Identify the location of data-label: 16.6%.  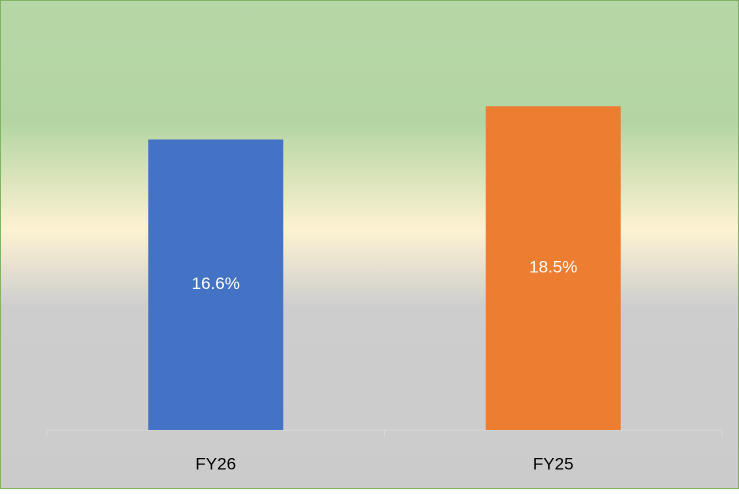
(216, 283).